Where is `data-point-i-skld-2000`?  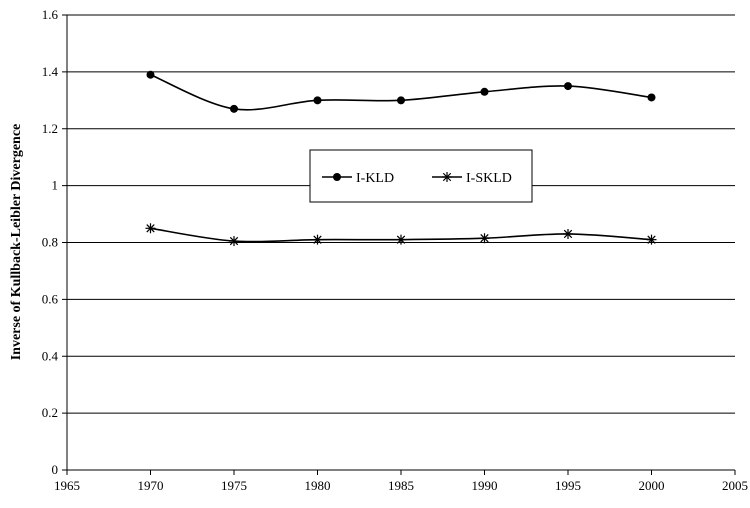
data-point-i-skld-2000 is located at coordinates (651, 239).